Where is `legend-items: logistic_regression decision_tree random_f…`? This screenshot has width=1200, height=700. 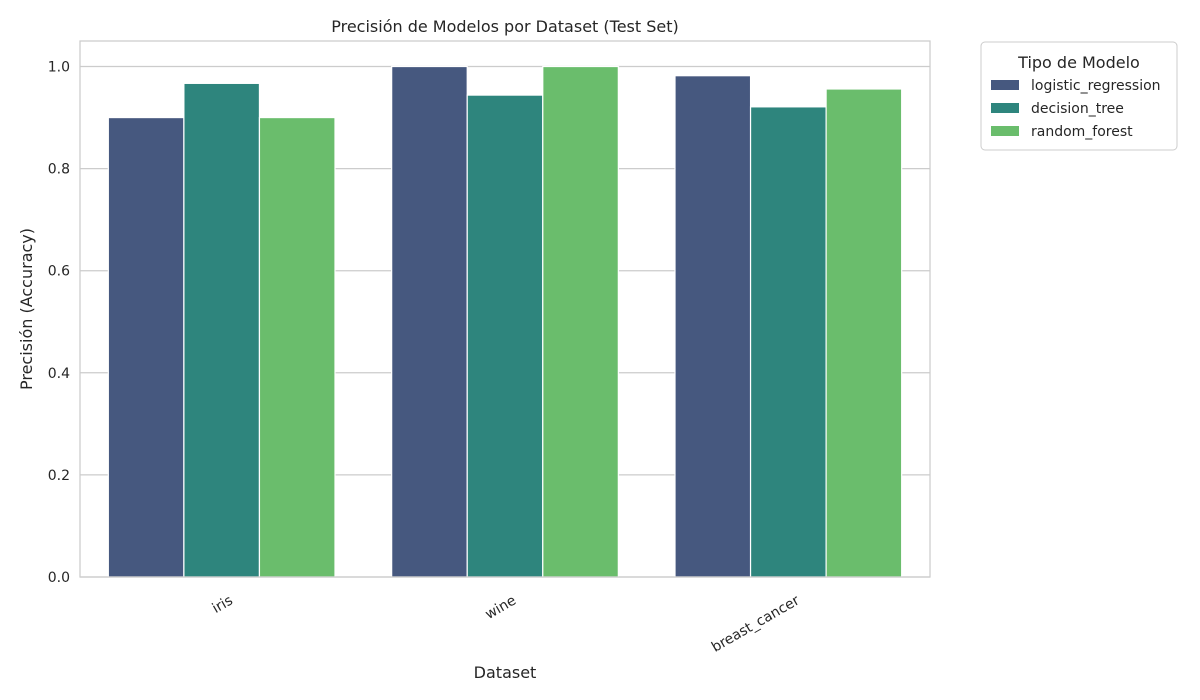
legend-items: logistic_regression decision_tree random_f… is located at coordinates (1076, 109).